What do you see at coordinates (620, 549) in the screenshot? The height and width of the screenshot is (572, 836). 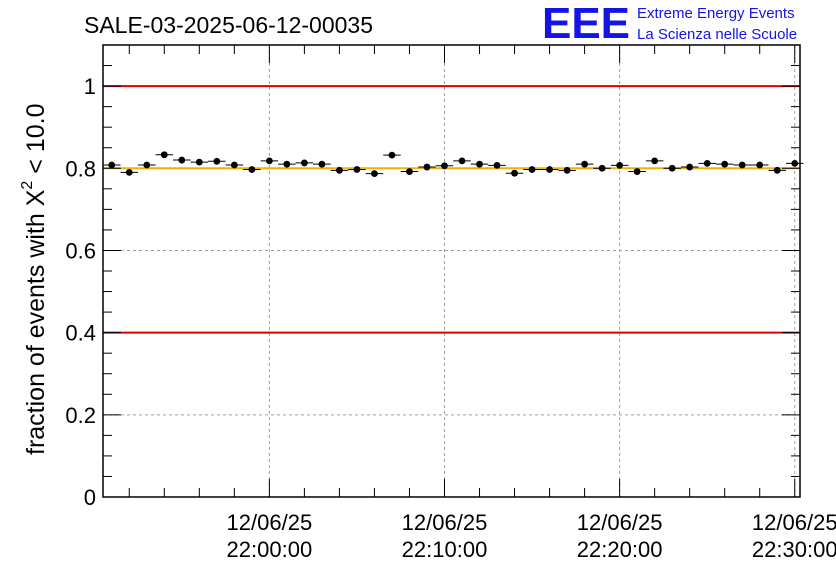 I see `x-tick-time-label: 22:20:00` at bounding box center [620, 549].